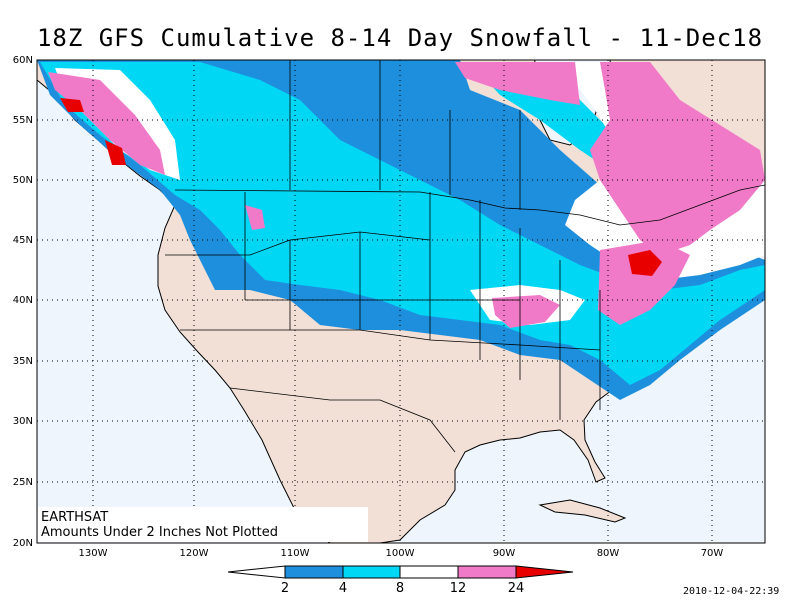  I want to click on timestamp: 2010-12-04-22:39, so click(731, 591).